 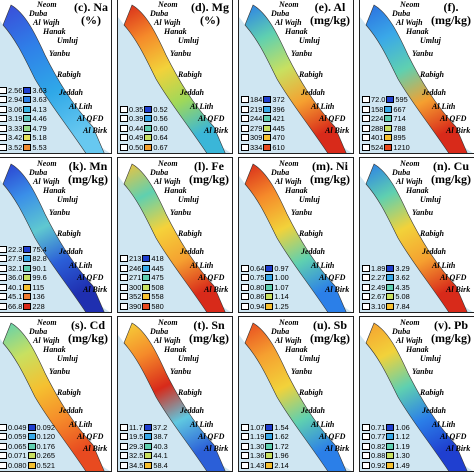 I want to click on legend-low-value: 309, so click(x=256, y=138).